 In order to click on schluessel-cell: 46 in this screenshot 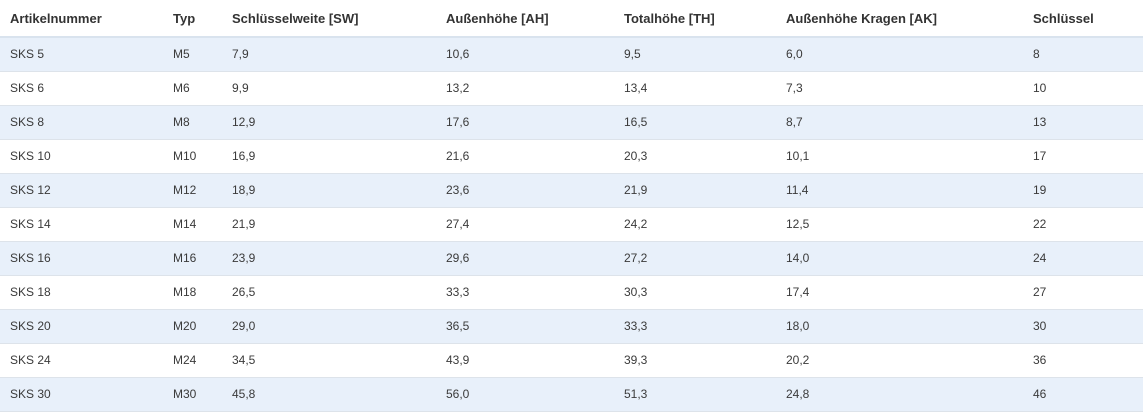, I will do `click(1040, 394)`.